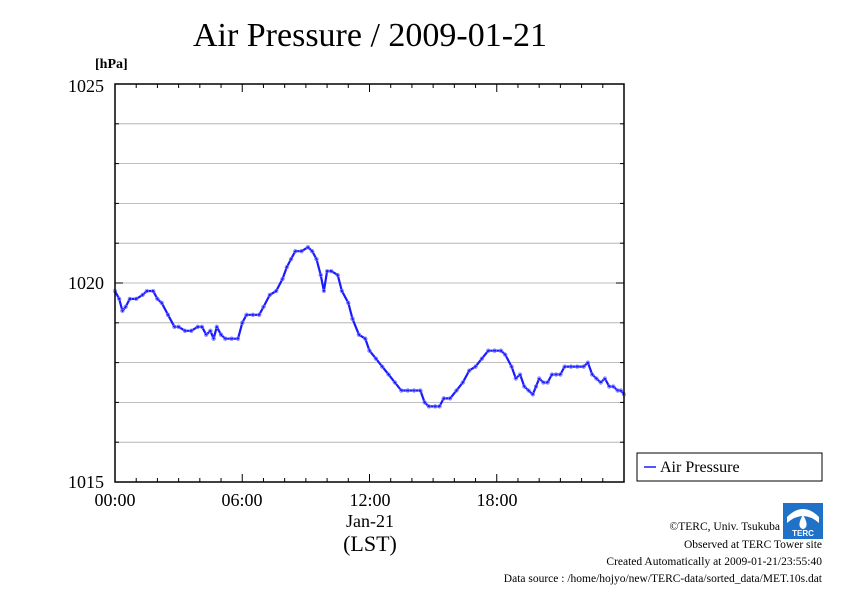  I want to click on legend-label: Air Pressure, so click(700, 467).